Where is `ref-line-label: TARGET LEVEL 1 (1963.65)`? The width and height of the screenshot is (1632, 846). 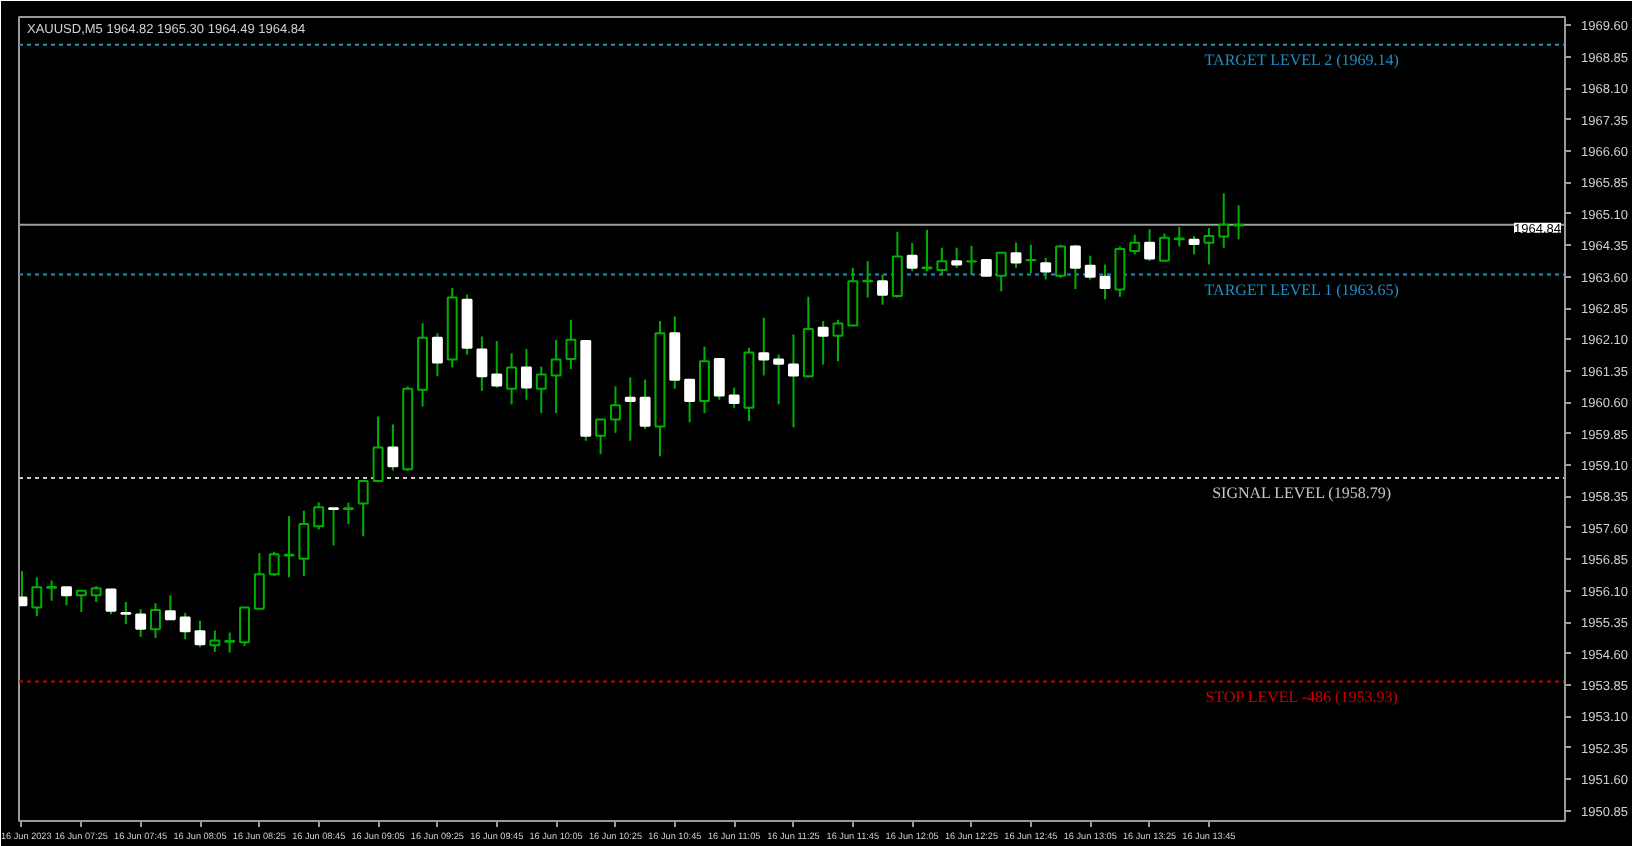
ref-line-label: TARGET LEVEL 1 (1963.65) is located at coordinates (1302, 289).